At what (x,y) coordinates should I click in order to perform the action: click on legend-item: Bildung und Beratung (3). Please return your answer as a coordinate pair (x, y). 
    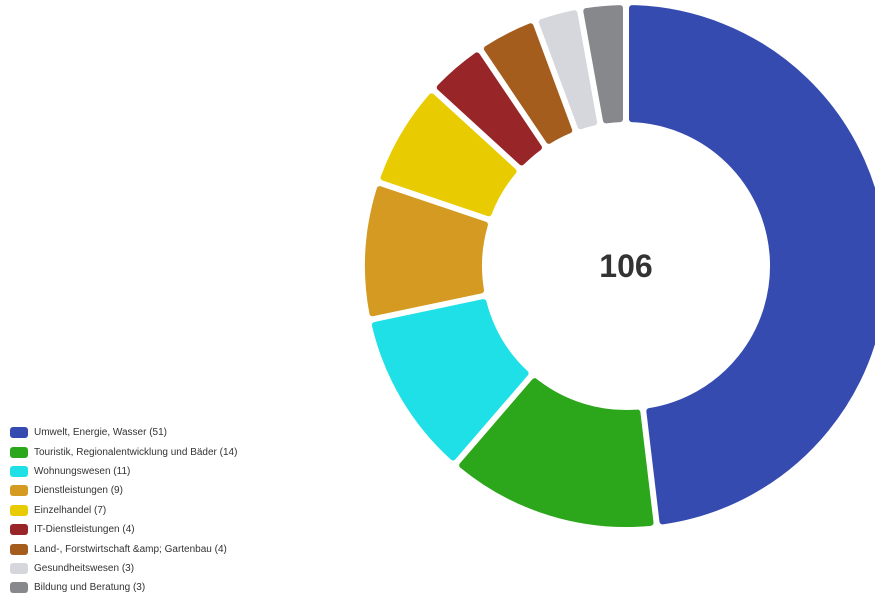
    Looking at the image, I should click on (123, 587).